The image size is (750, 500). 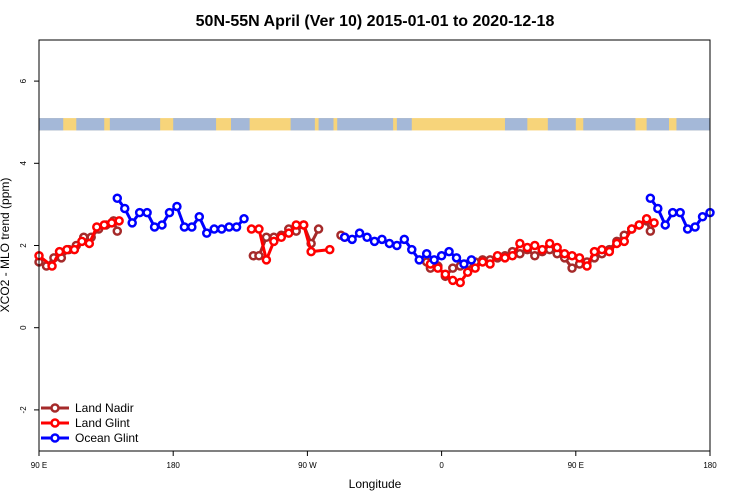 What do you see at coordinates (23, 410) in the screenshot?
I see `y-tick-label: -2` at bounding box center [23, 410].